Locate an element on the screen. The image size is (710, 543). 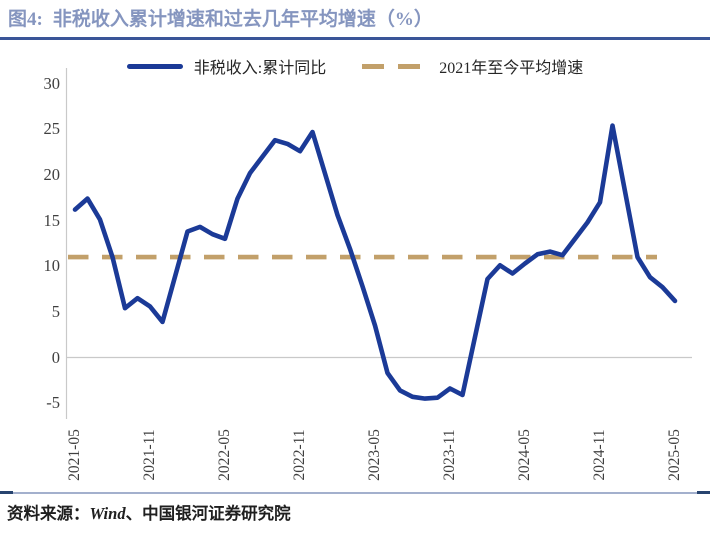
x-tick-label: 2021-05 is located at coordinates (74, 455).